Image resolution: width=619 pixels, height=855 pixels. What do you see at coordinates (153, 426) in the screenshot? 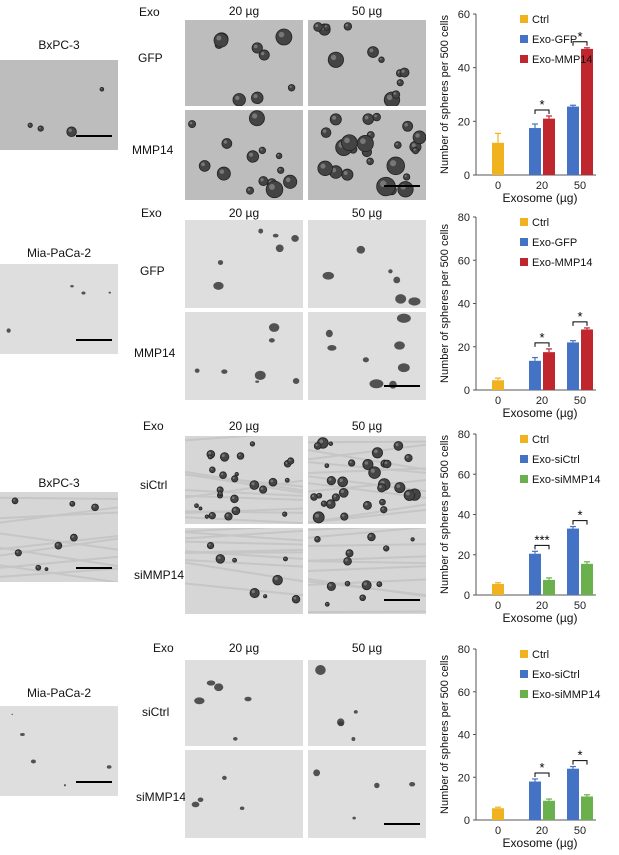
I see `exo-label: Exo` at bounding box center [153, 426].